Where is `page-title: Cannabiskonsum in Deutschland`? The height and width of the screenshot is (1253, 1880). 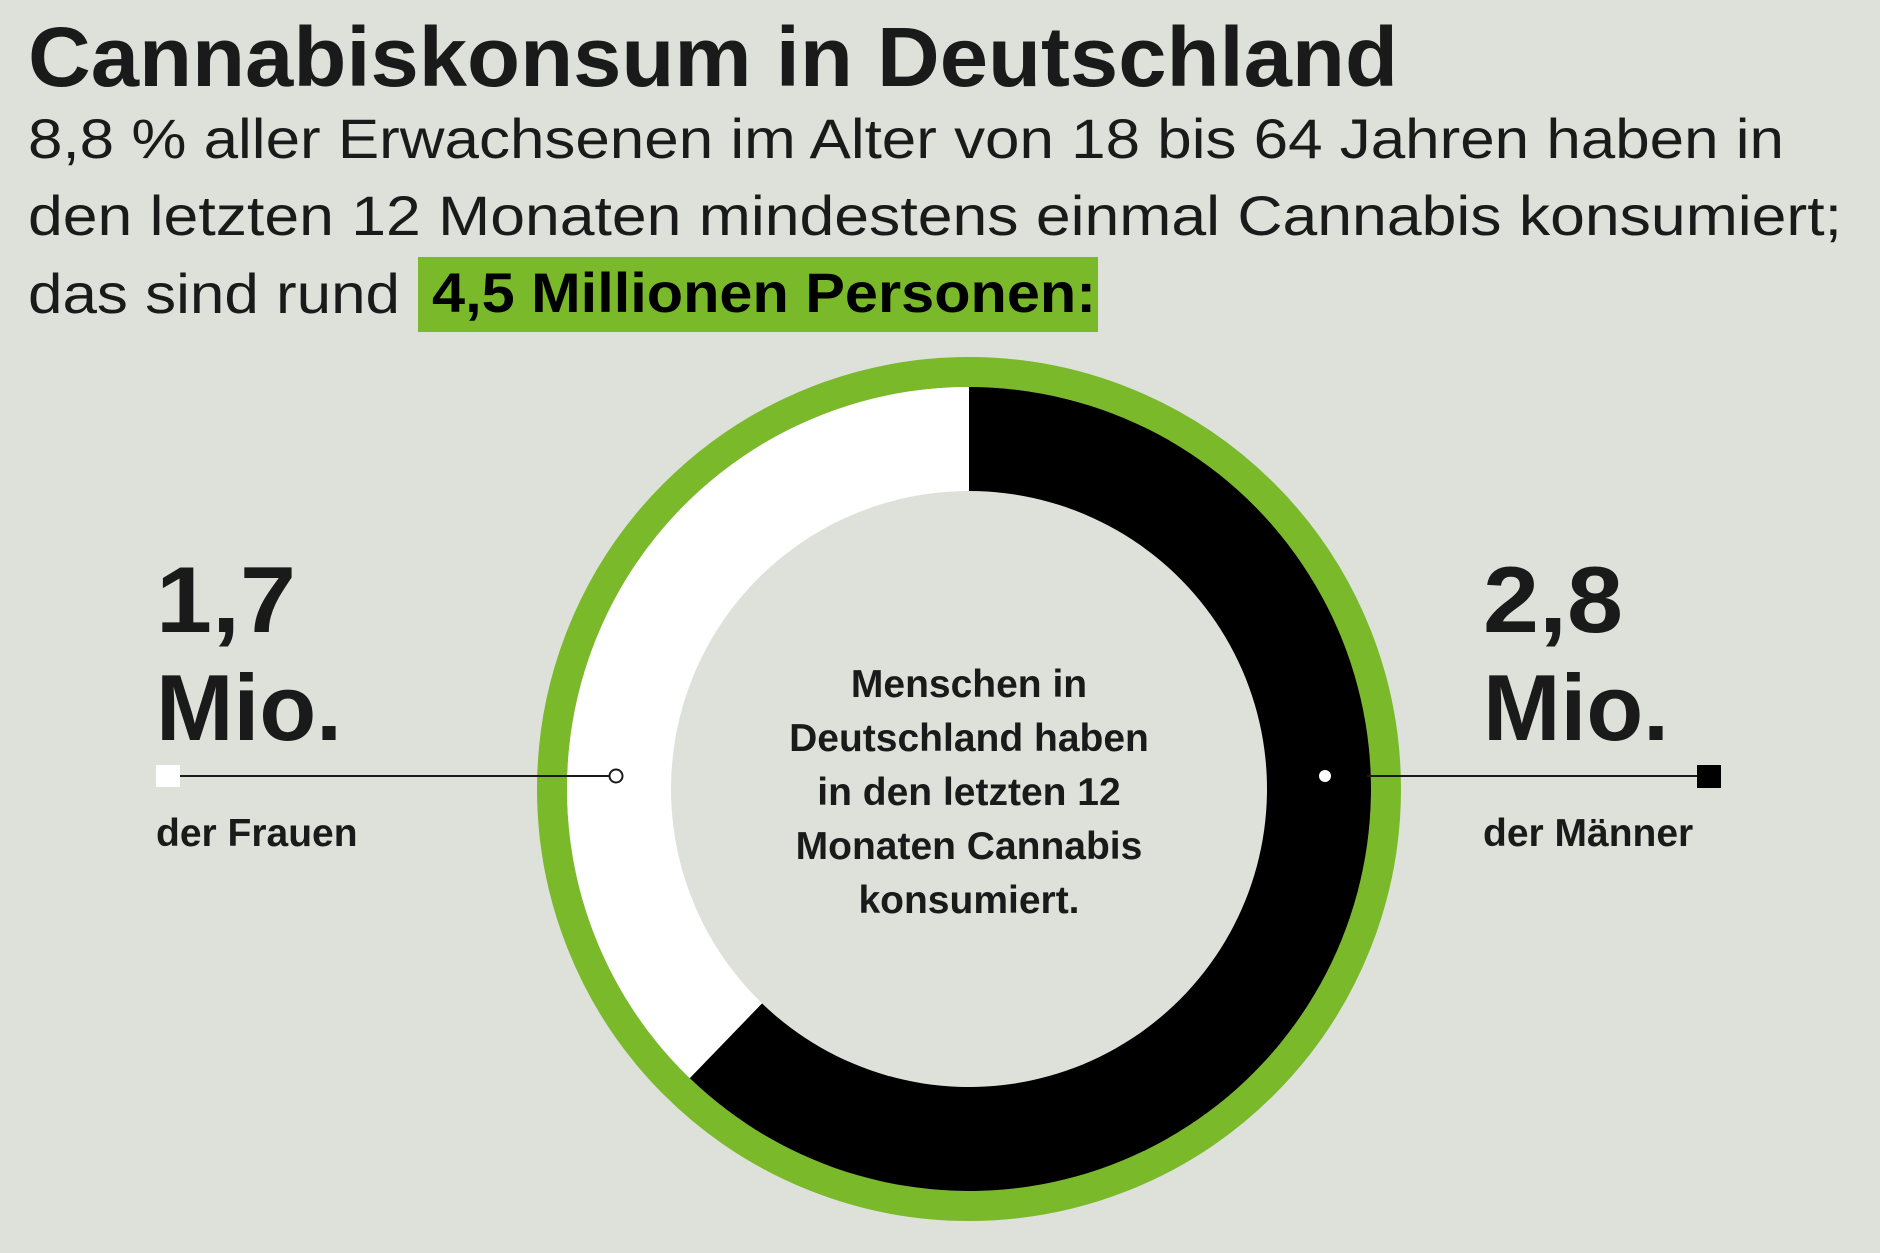
page-title: Cannabiskonsum in Deutschland is located at coordinates (713, 57).